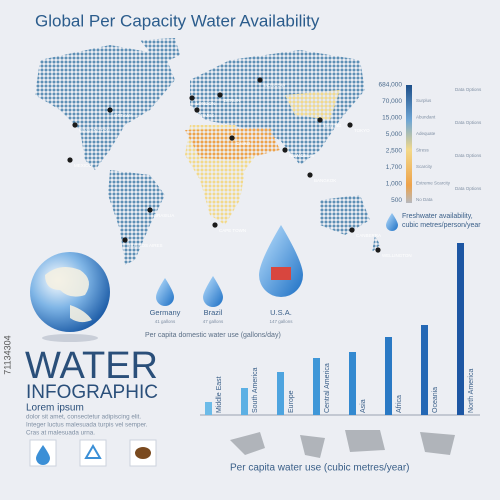 This screenshot has width=500, height=500. What do you see at coordinates (146, 245) in the screenshot?
I see `city-label: BUENOS AIRES` at bounding box center [146, 245].